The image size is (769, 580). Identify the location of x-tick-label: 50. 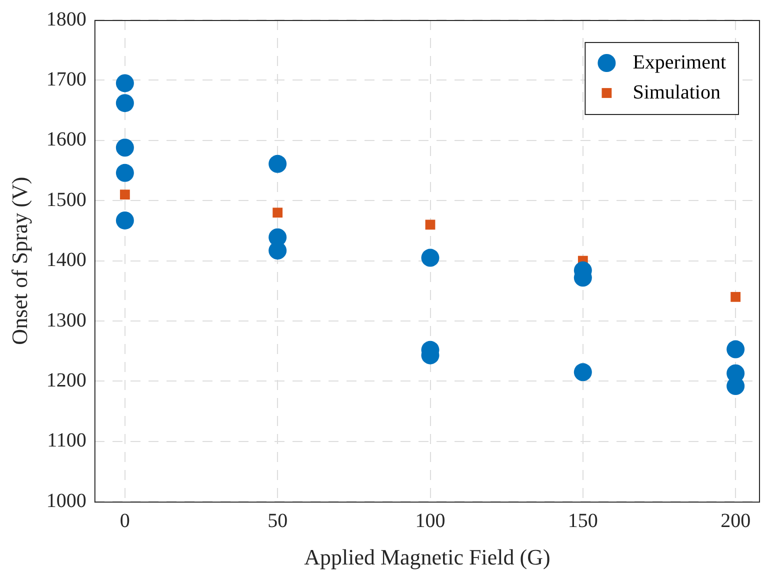
(278, 521).